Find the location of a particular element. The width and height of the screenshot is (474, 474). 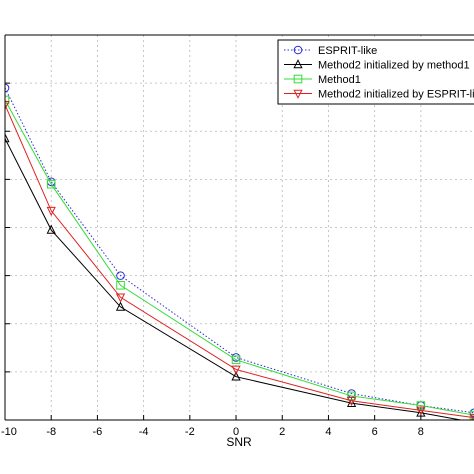

legend-label: Method2 initialized by ESPRIT-like is located at coordinates (396, 95).